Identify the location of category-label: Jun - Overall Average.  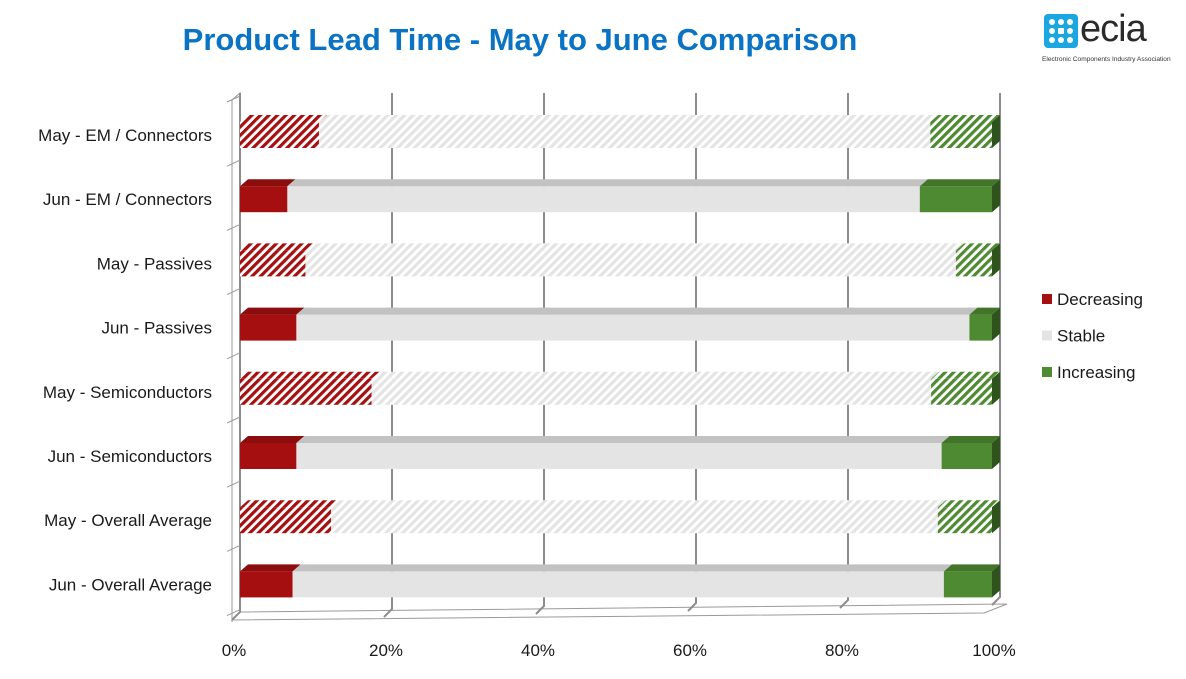
(130, 584).